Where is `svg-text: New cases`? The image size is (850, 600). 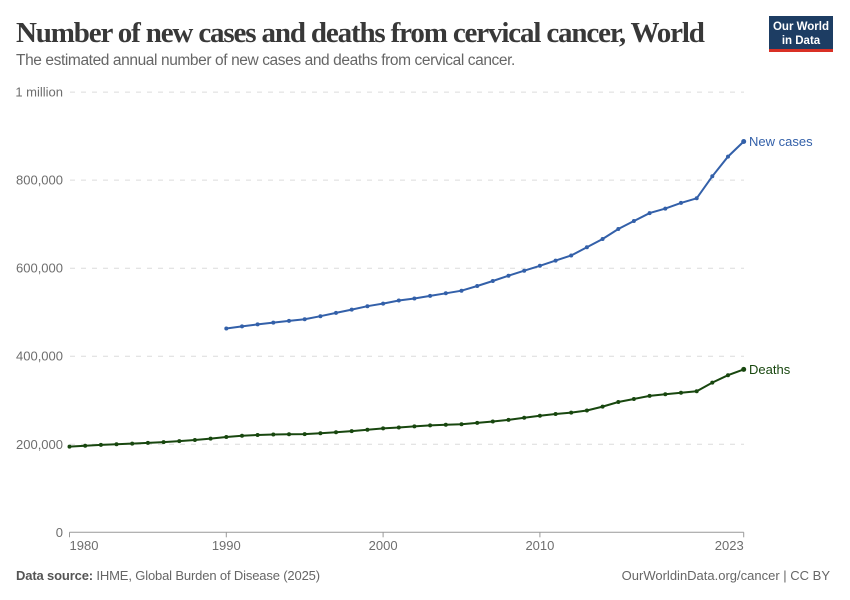
svg-text: New cases is located at coordinates (781, 141).